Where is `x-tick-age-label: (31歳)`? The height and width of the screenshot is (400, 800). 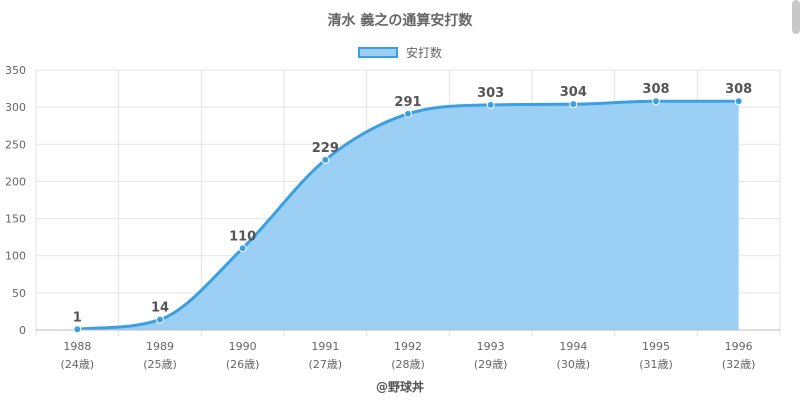
x-tick-age-label: (31歳) is located at coordinates (656, 364).